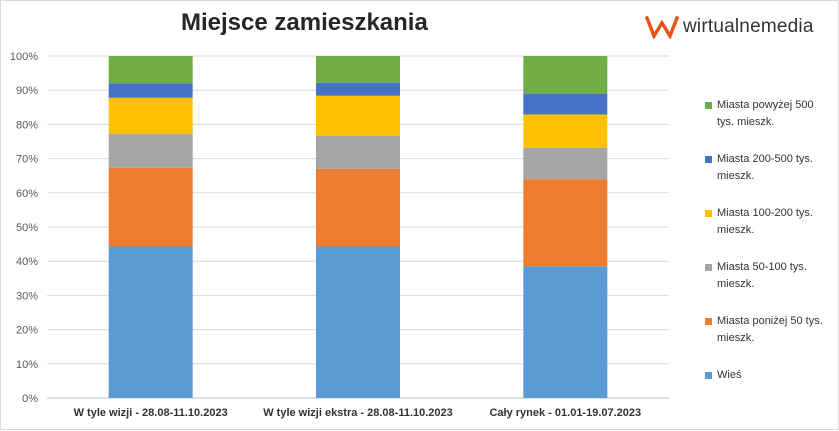 The width and height of the screenshot is (839, 431). Describe the element at coordinates (762, 275) in the screenshot. I see `legend-label: Miasta 50-100 tys. mieszk.` at that location.